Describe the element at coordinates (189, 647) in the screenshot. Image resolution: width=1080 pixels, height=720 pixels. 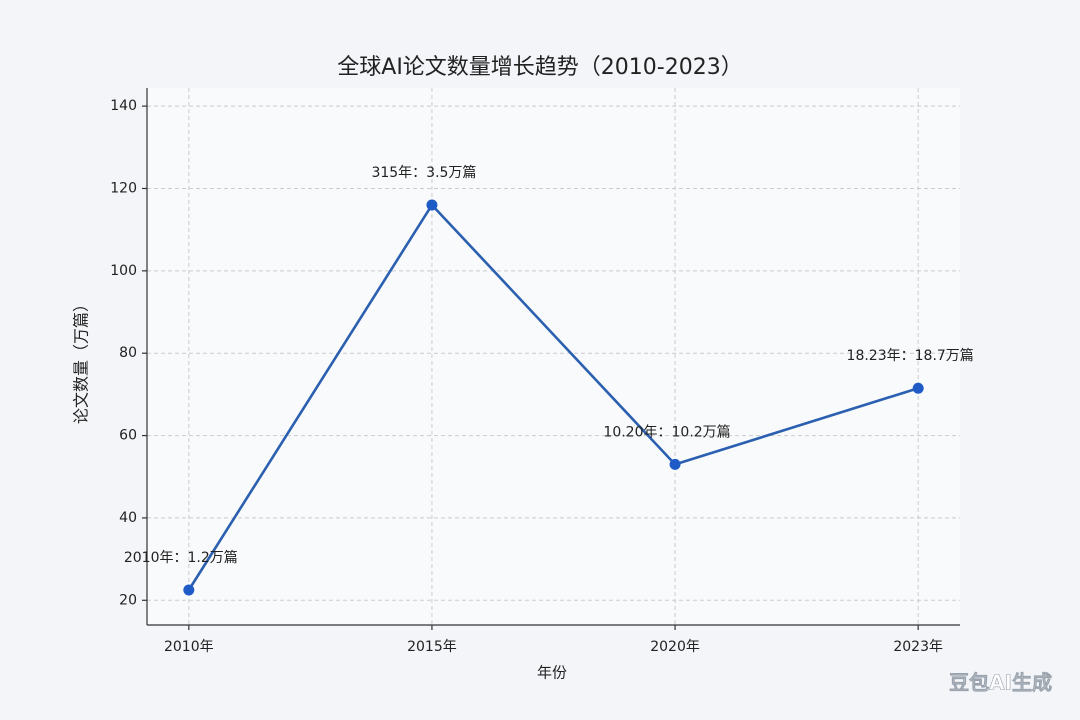
I see `x-tick-label: 2010年` at that location.